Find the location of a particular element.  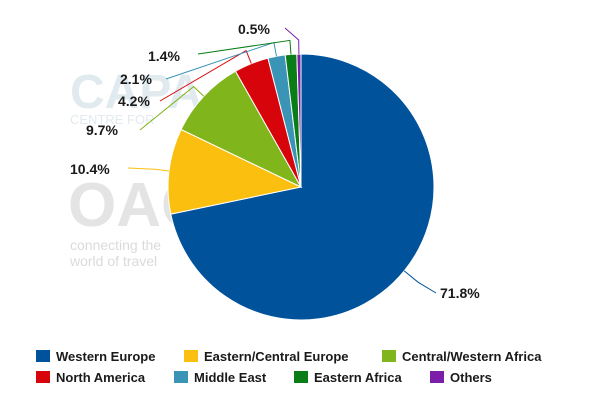

data-label-eastern-central-europe: 10.4% is located at coordinates (90, 169).